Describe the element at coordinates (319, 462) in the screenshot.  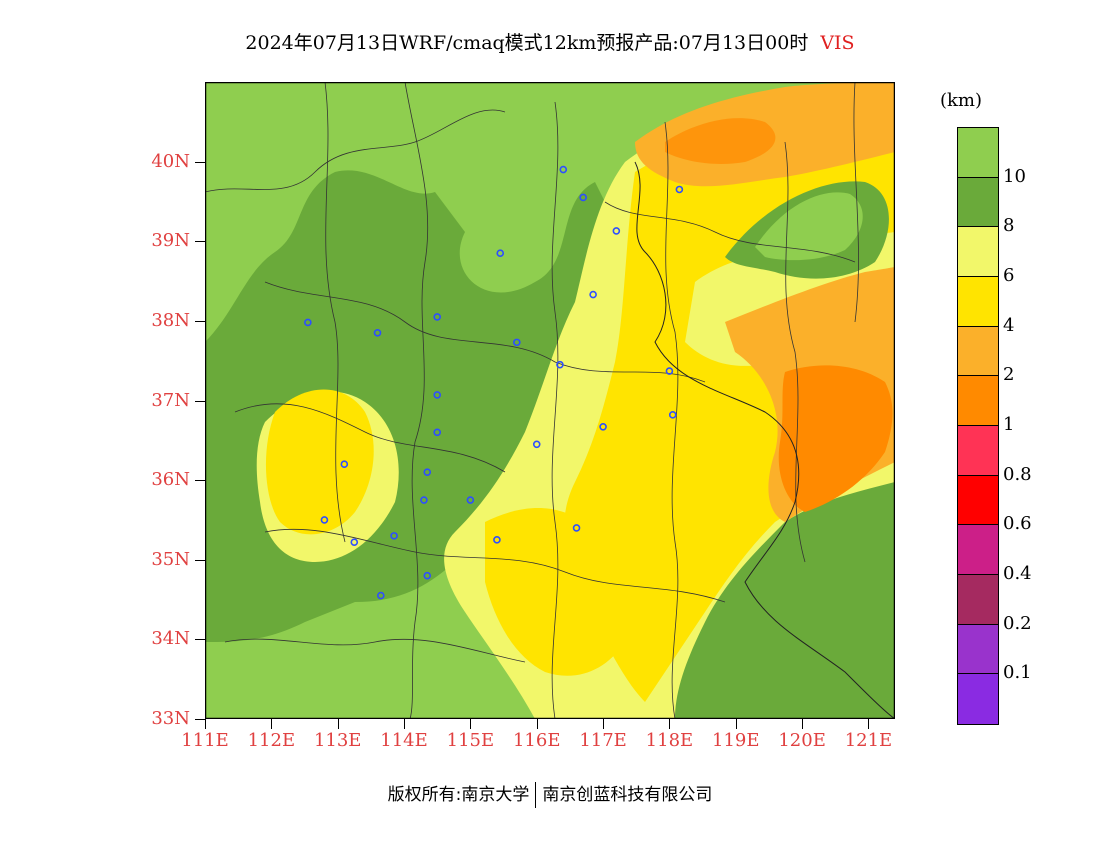
I see `field-yellow-west` at that location.